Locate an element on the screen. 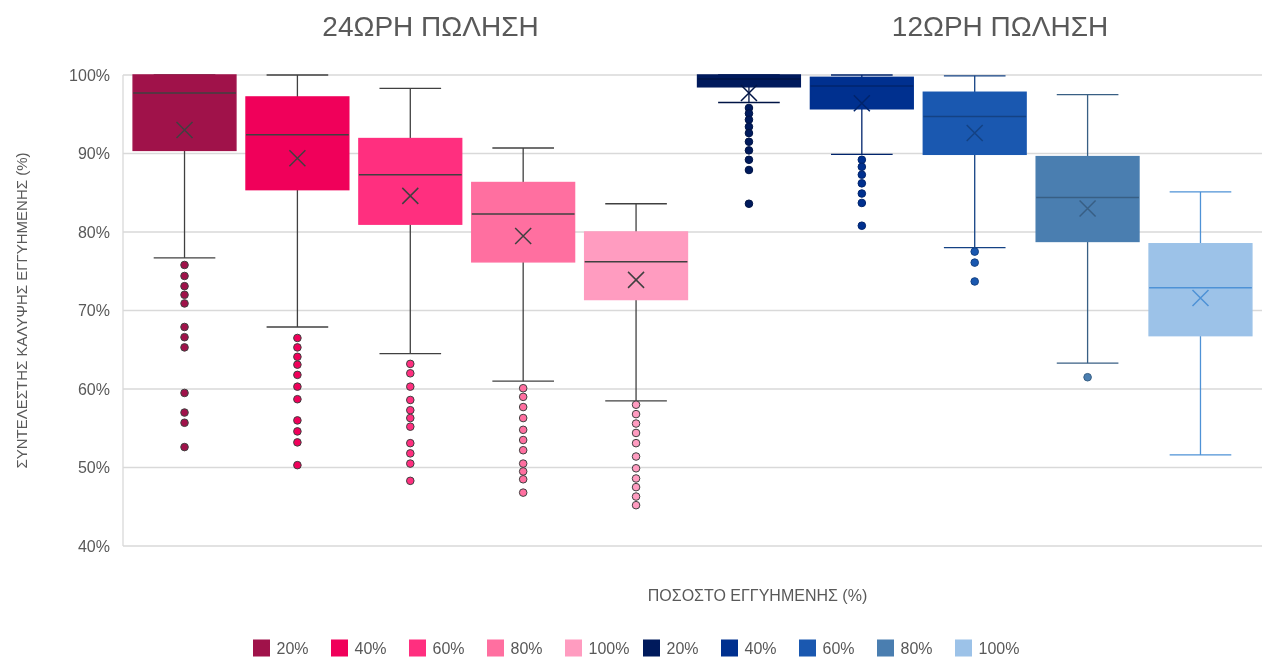 The image size is (1267, 664). y-axis-title: ΣΥΝΤΕΛΕΣΤΗΣ ΚΑΛΥΨΗΣ ΕΓΓΥΗΜΕΝΗΣ (%) is located at coordinates (21, 310).